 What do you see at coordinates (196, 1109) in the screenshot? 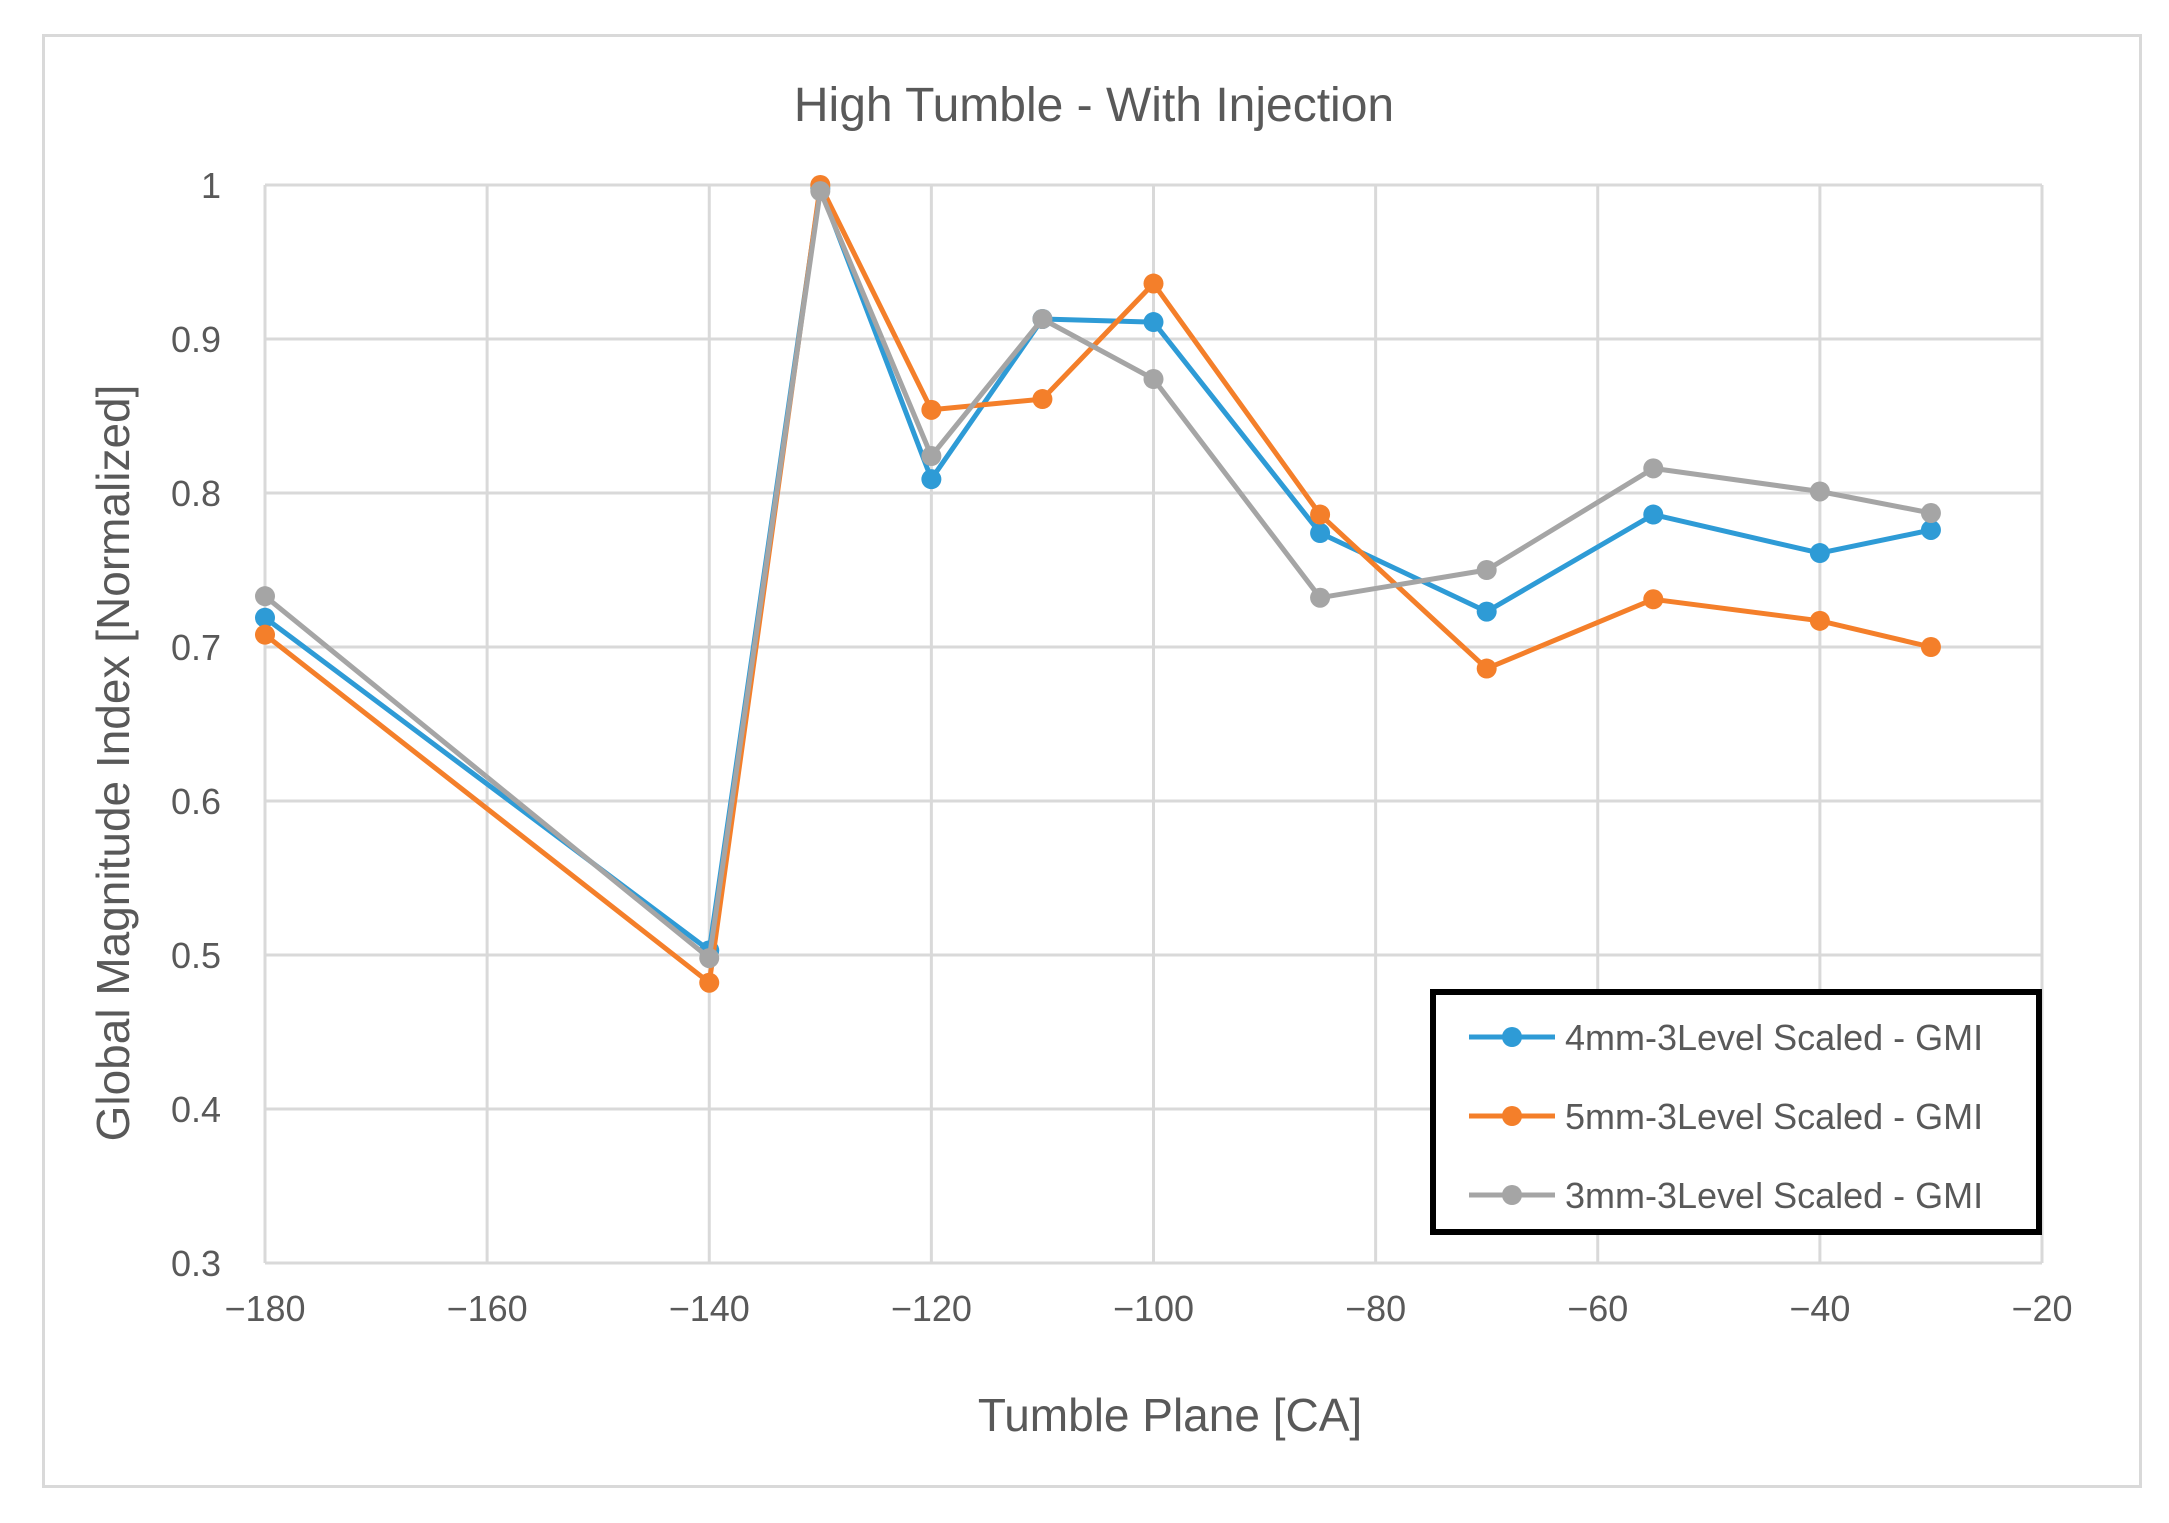
I see `y-tick-label: 0.4` at bounding box center [196, 1109].